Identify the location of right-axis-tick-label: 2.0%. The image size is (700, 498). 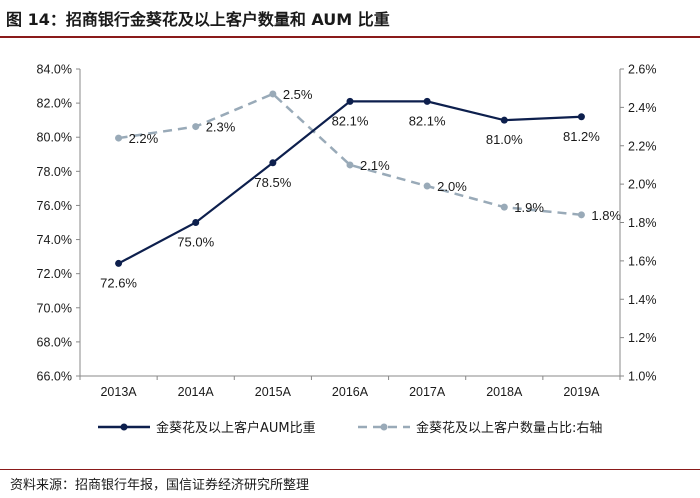
(642, 185).